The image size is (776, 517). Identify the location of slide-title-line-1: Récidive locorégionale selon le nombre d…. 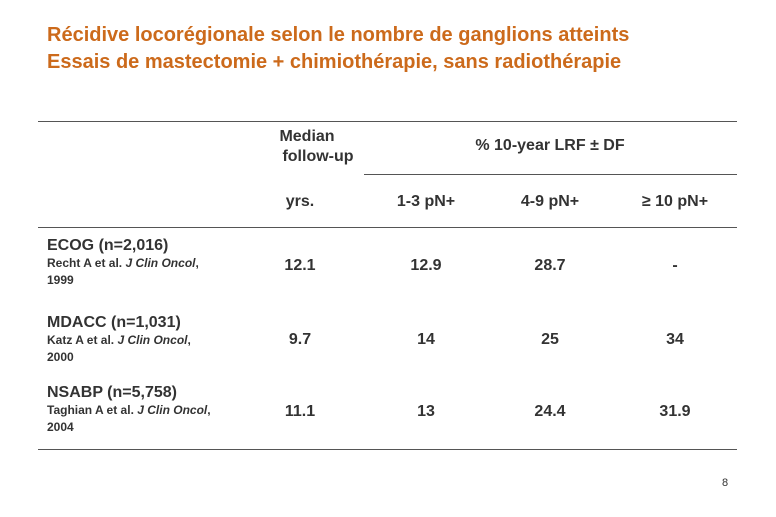
(338, 35).